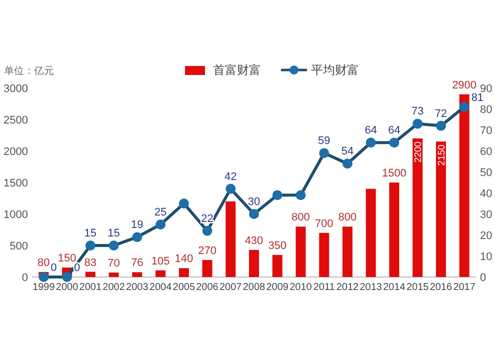 The image size is (500, 362). I want to click on data-label: 700, so click(324, 224).